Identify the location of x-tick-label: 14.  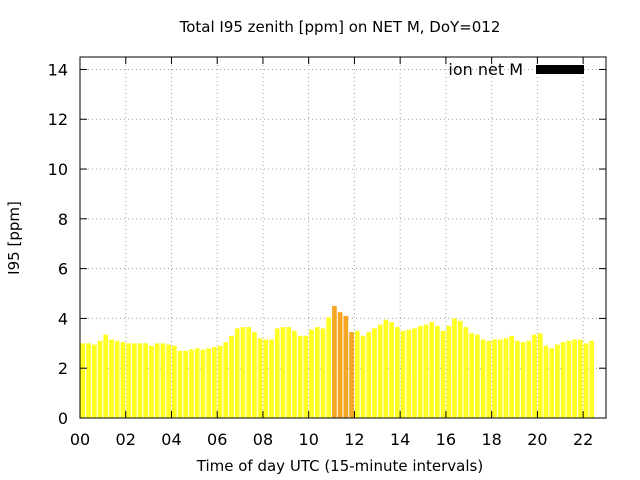
(400, 439).